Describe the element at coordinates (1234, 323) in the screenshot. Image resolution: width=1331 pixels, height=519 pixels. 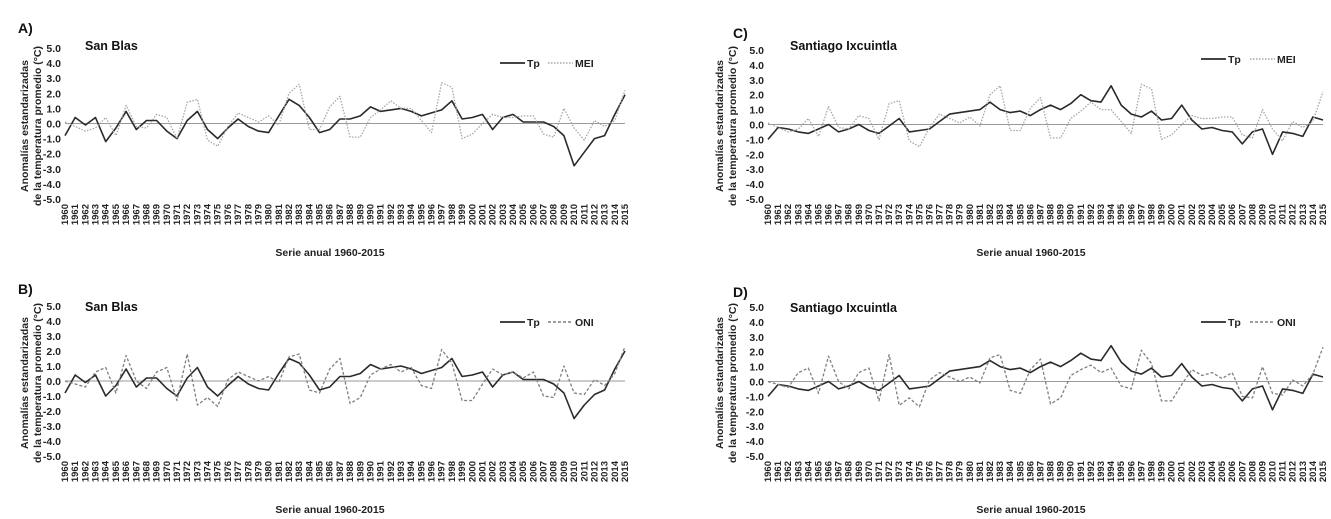
I see `legend-tp-label: Tp` at that location.